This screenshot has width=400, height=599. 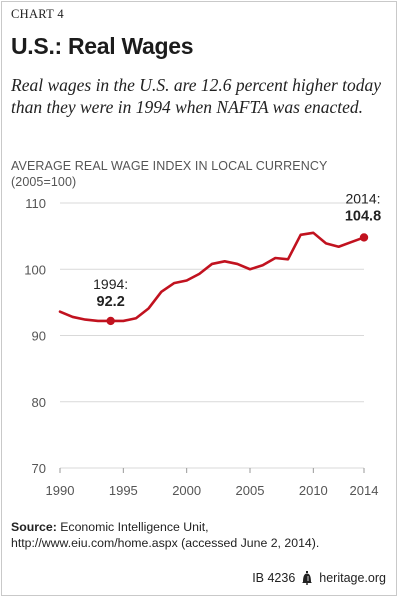 I want to click on annotation-value-label: 92.2, so click(x=111, y=302).